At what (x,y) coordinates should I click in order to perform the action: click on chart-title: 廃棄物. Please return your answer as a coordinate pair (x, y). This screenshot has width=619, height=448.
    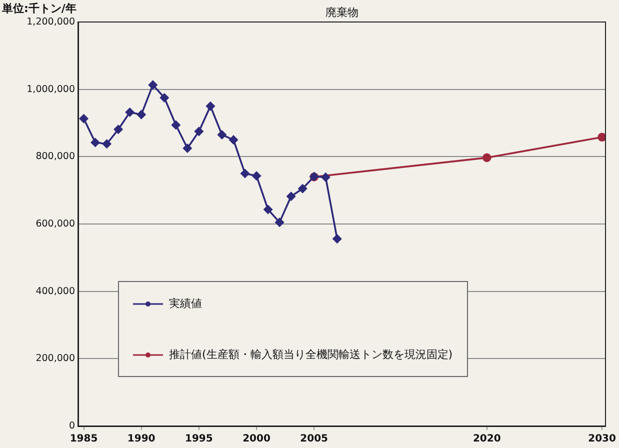
    Looking at the image, I should click on (341, 12).